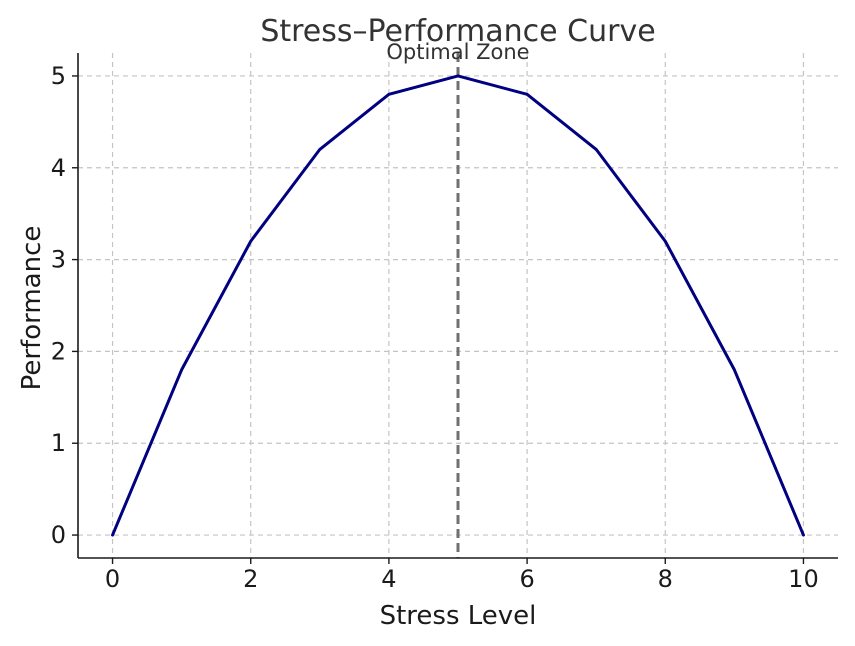  I want to click on y-tick-label-1: 1, so click(58, 443).